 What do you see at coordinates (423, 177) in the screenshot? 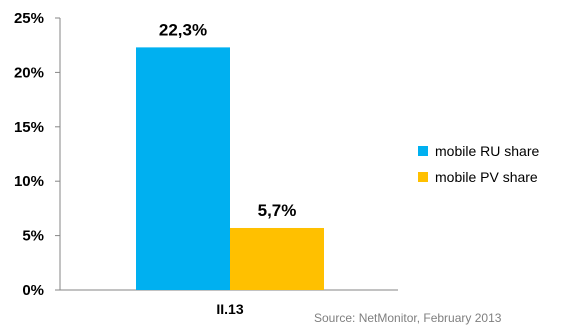
I see `legend-swatch-pv` at bounding box center [423, 177].